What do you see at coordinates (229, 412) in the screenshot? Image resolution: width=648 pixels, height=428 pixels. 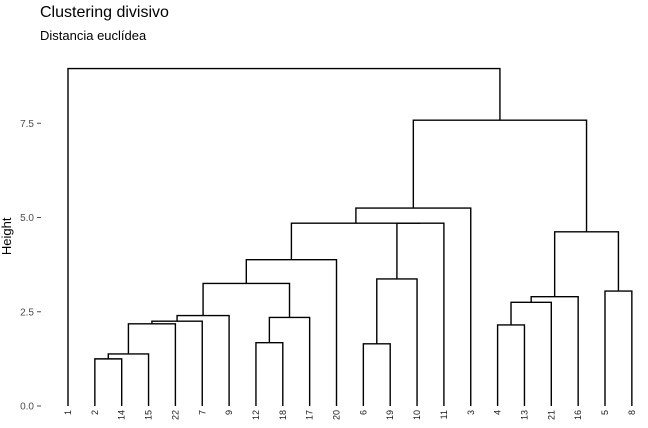 I see `leaf-label: 9` at bounding box center [229, 412].